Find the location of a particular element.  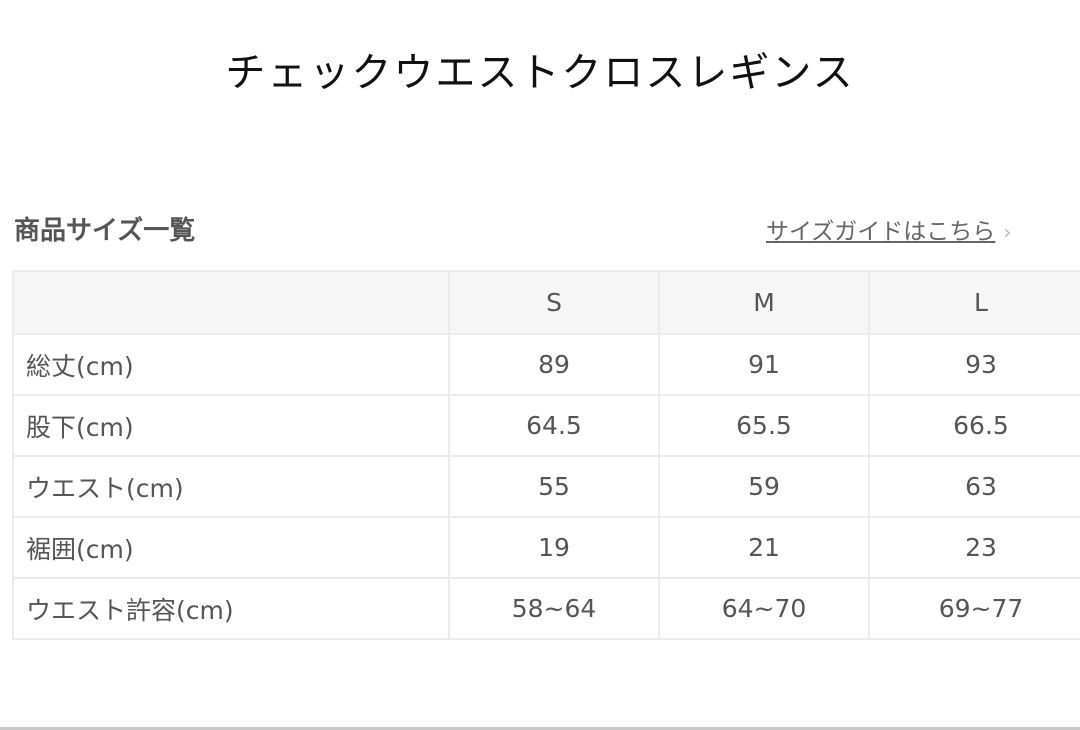

table-row: 股下(cm) 64.5 65.5 66.5 is located at coordinates (546, 425).